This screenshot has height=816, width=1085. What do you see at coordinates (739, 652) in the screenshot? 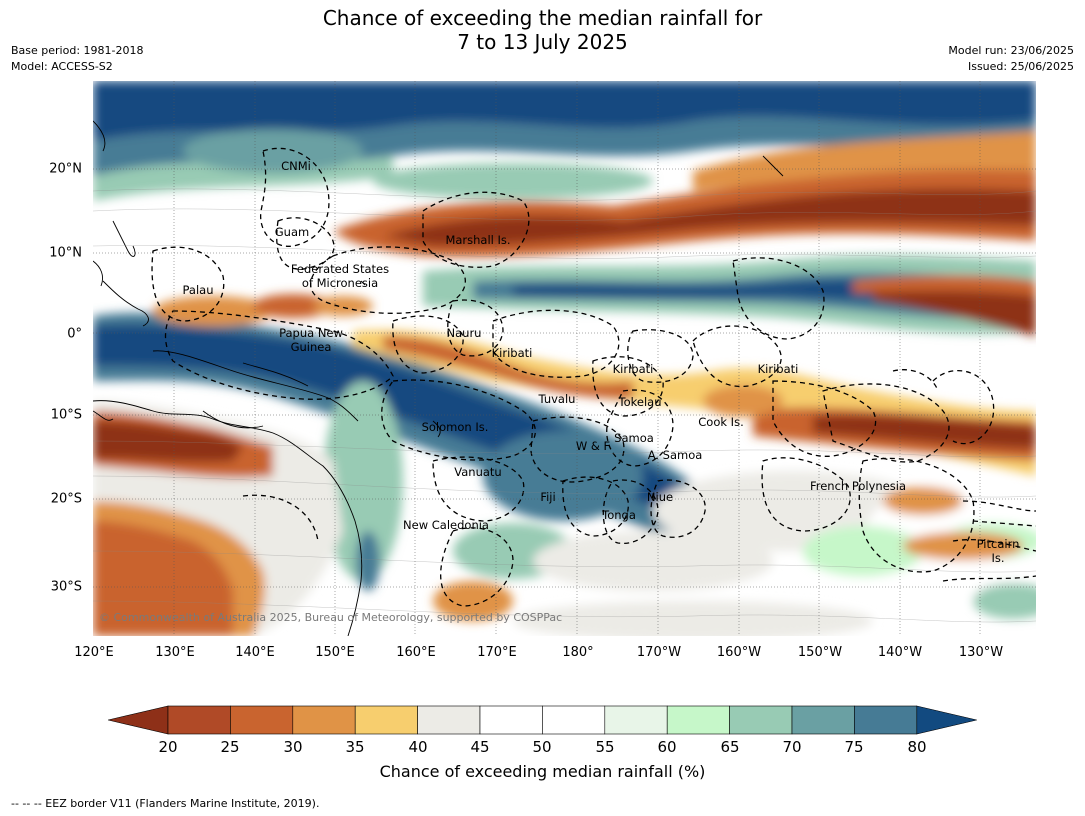
I see `lon-label-160w: 160°W` at bounding box center [739, 652].